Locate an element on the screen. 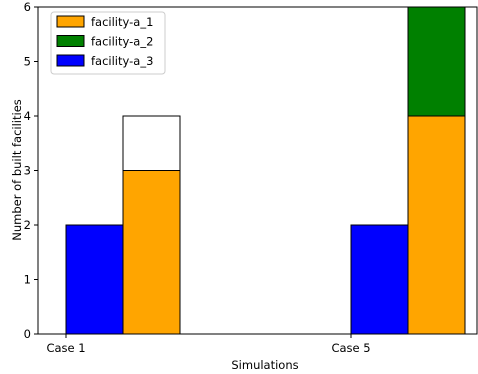  x-tick-label: Case 5 is located at coordinates (350, 348).